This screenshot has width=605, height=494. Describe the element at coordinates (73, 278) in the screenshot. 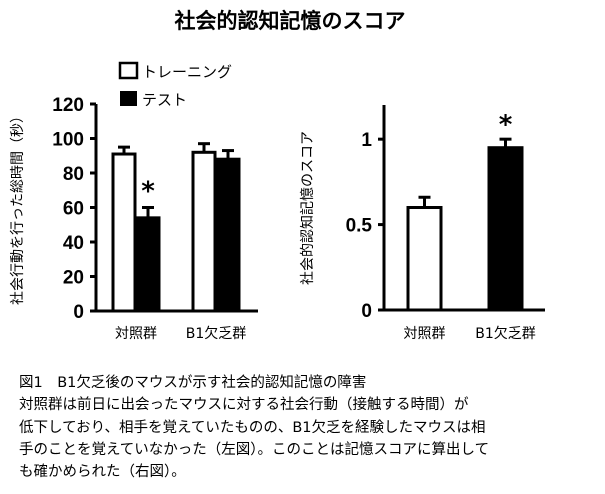

I see `y-tick-label: 20` at that location.